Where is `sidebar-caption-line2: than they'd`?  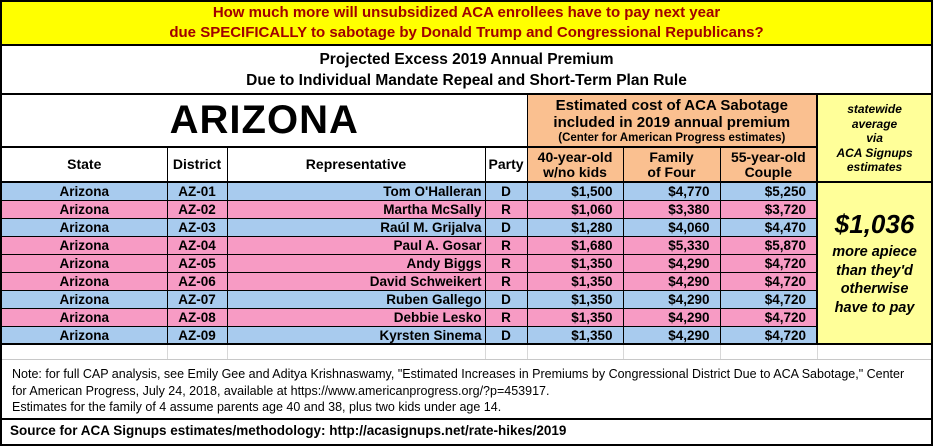
sidebar-caption-line2: than they'd is located at coordinates (874, 270).